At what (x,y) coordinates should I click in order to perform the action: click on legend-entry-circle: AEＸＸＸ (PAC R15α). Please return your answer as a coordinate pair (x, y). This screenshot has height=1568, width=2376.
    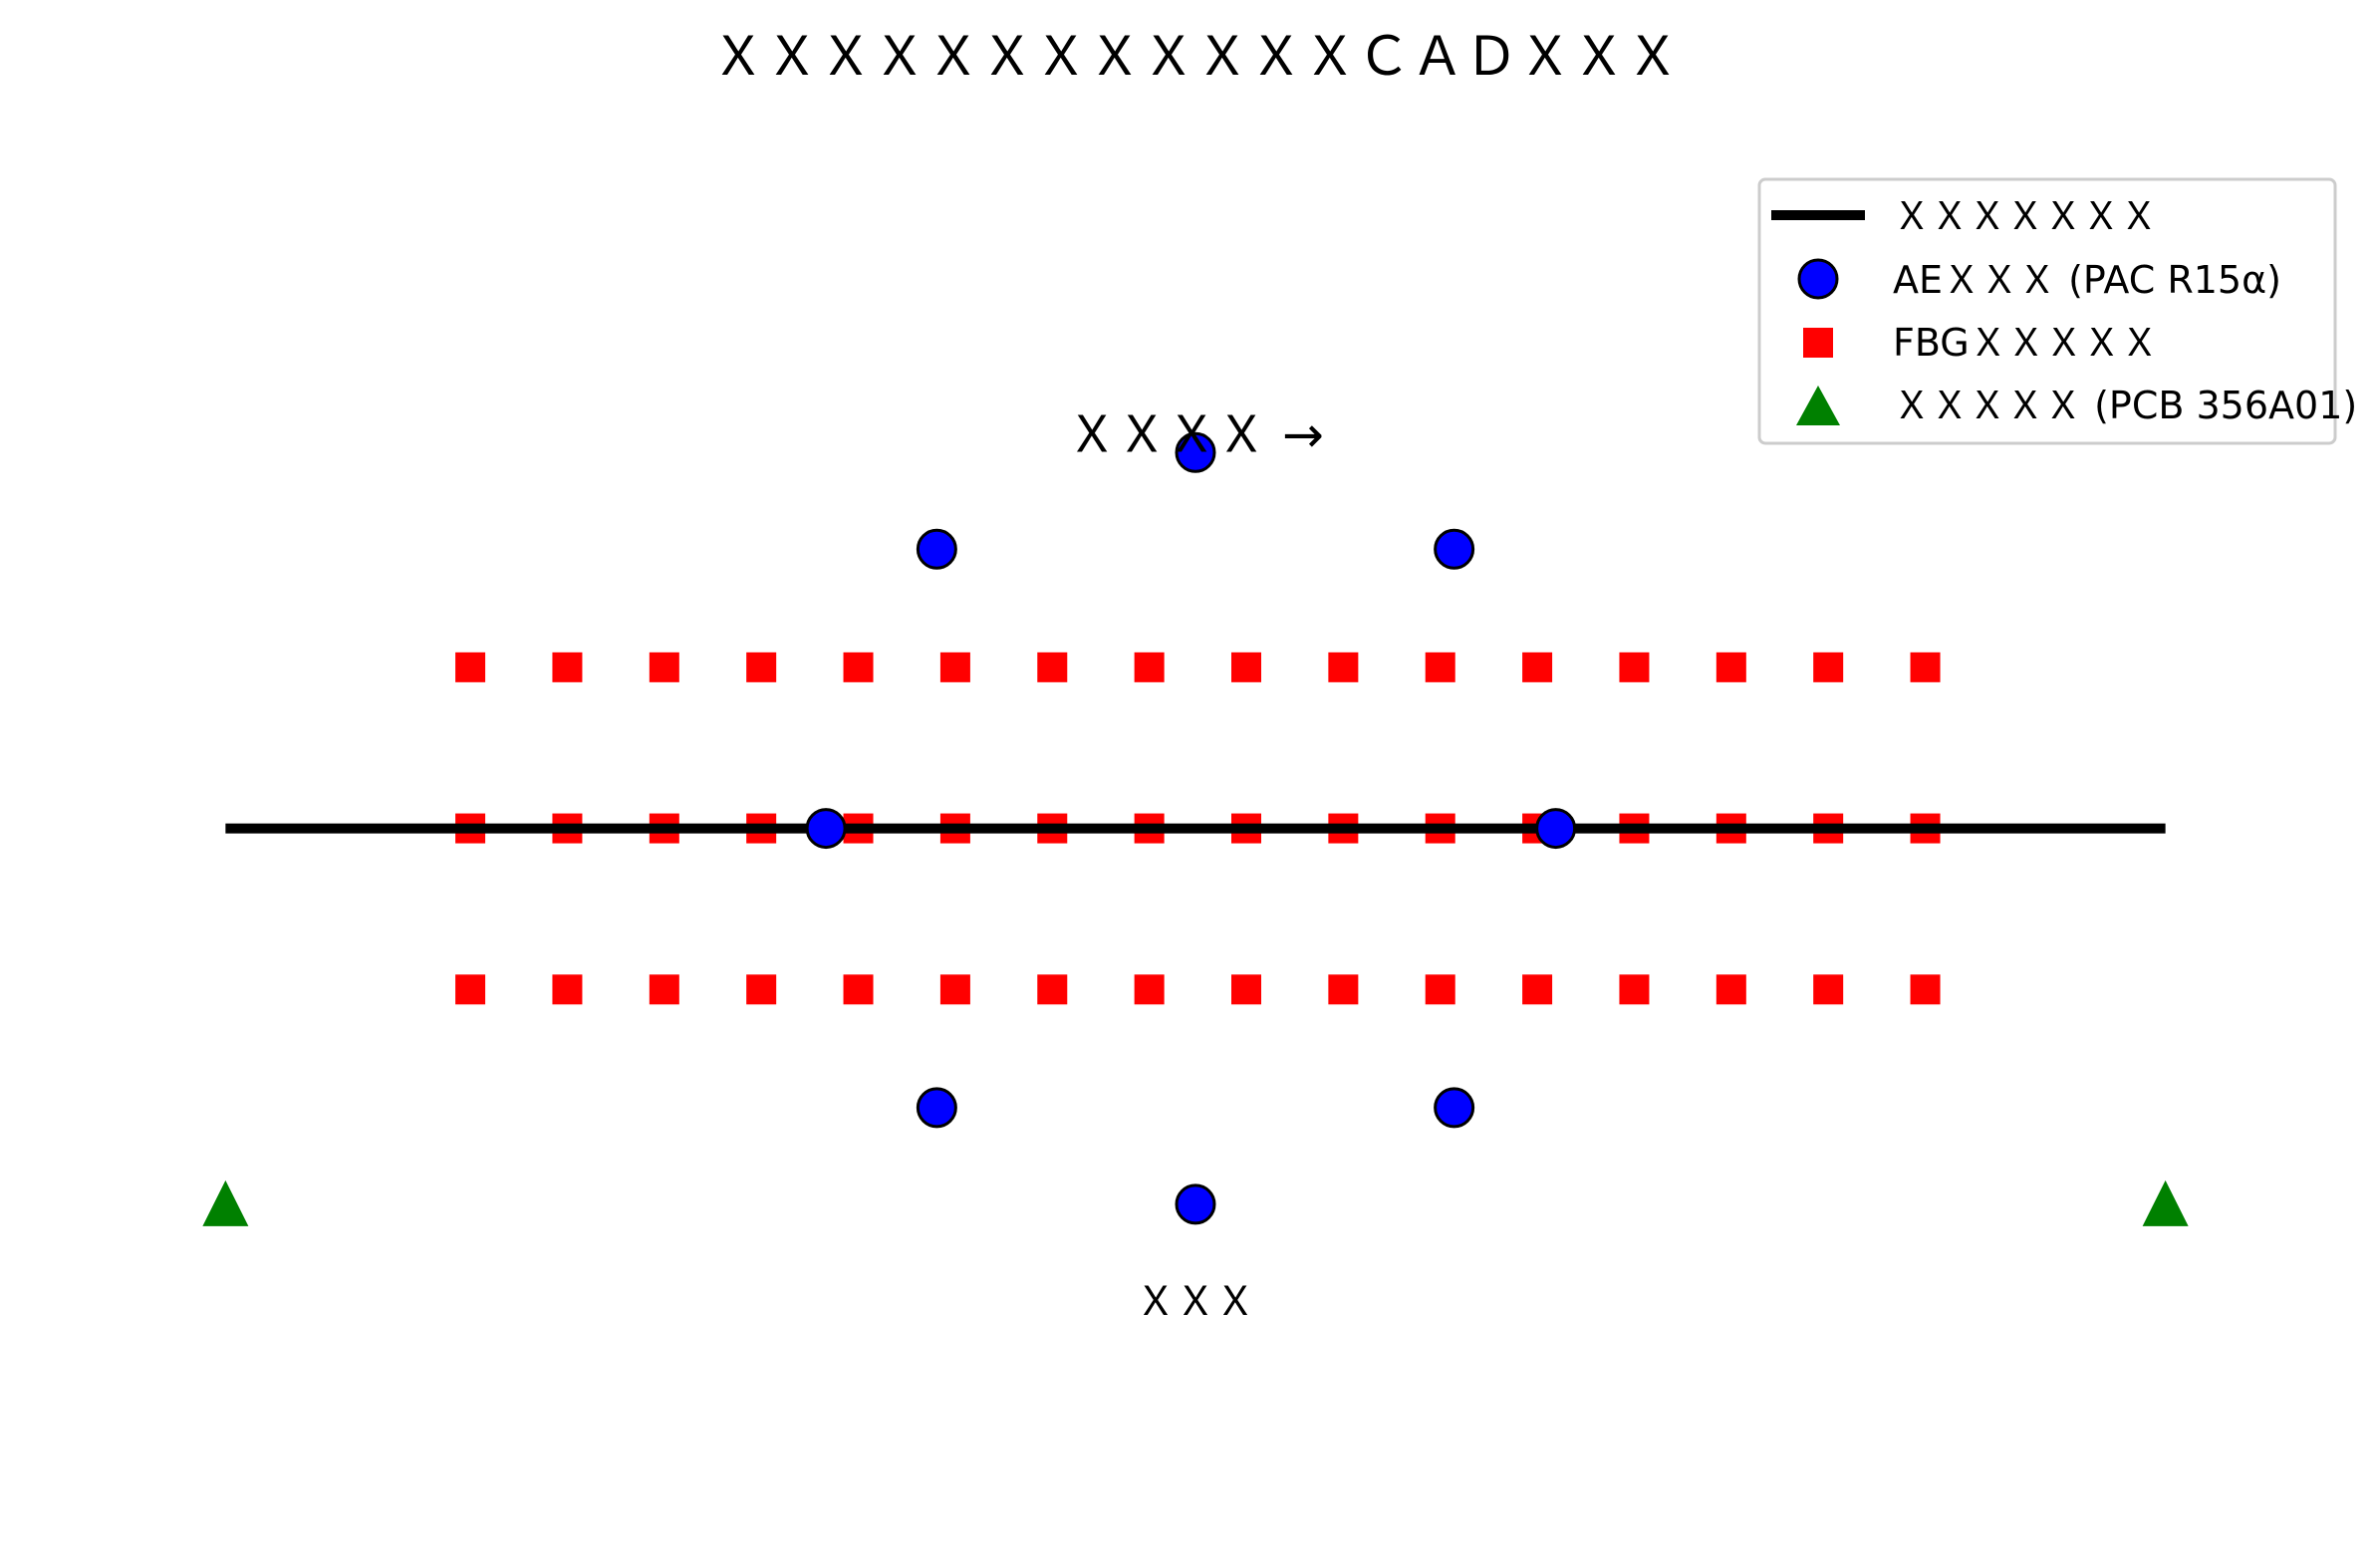
    Looking at the image, I should click on (2087, 280).